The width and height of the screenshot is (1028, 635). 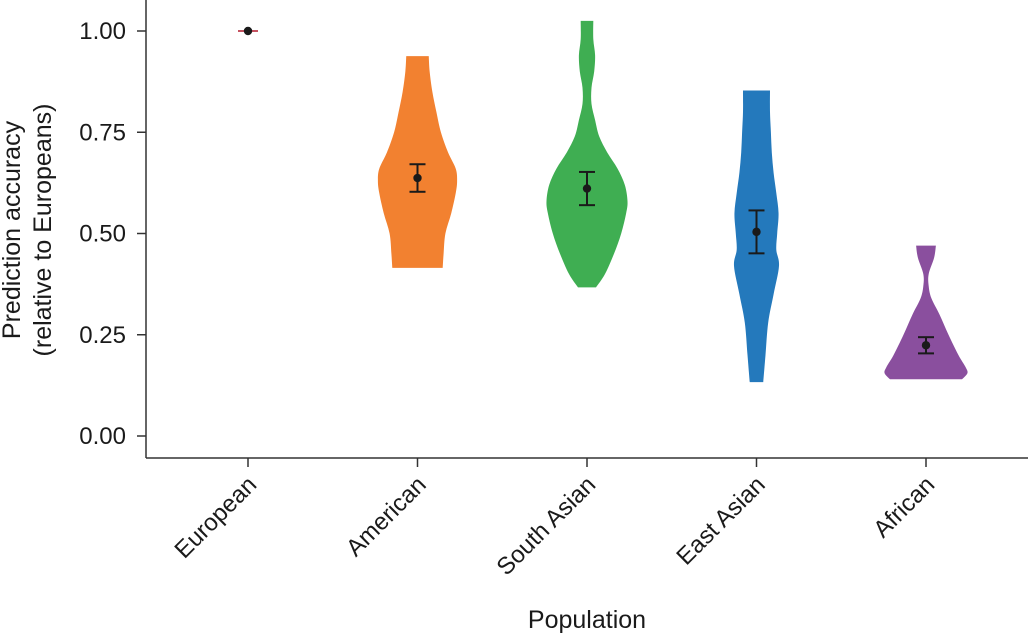 What do you see at coordinates (587, 620) in the screenshot?
I see `x-axis-title: Population` at bounding box center [587, 620].